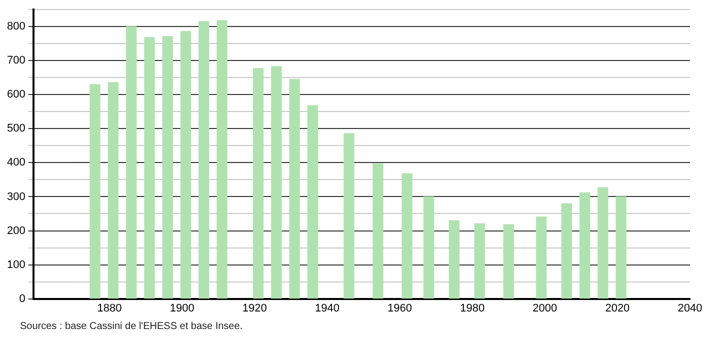 The width and height of the screenshot is (710, 340). What do you see at coordinates (400, 308) in the screenshot?
I see `x-tick-label: 1960` at bounding box center [400, 308].